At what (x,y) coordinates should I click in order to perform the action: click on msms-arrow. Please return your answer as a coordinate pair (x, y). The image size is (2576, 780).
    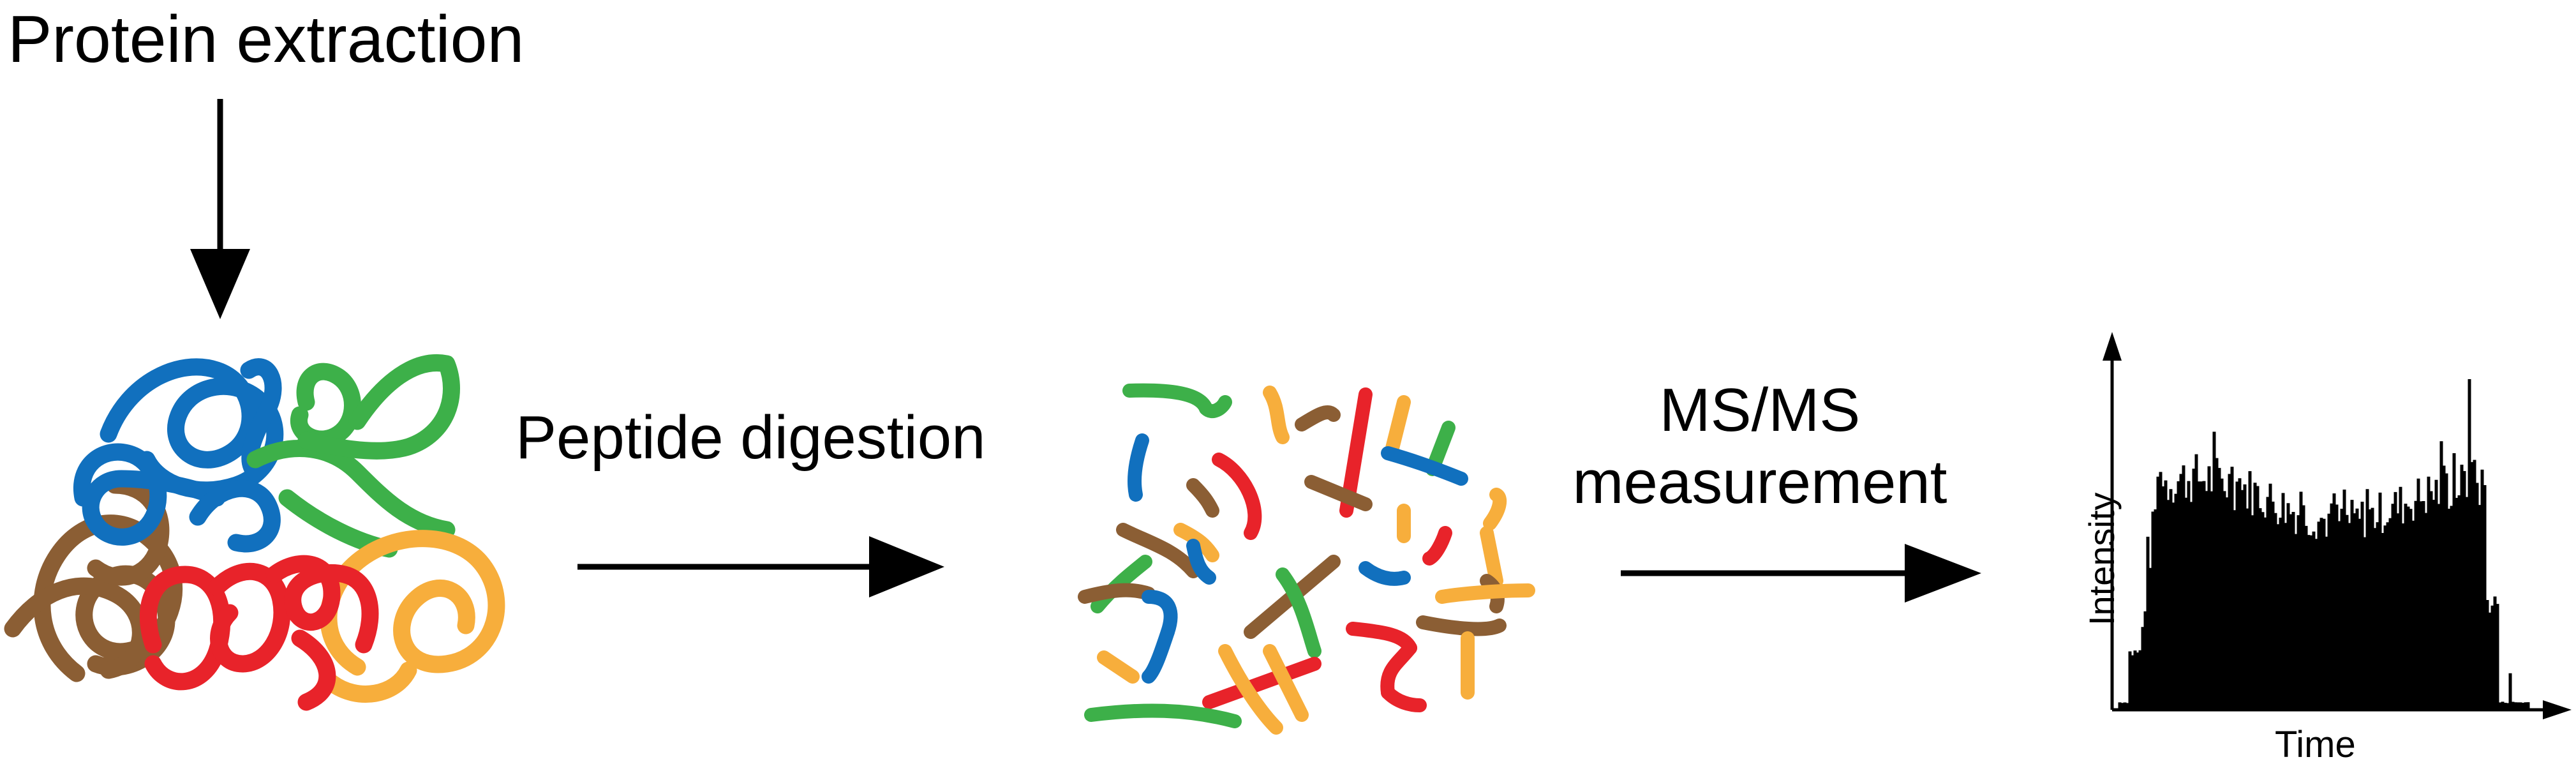
    Looking at the image, I should click on (1801, 573).